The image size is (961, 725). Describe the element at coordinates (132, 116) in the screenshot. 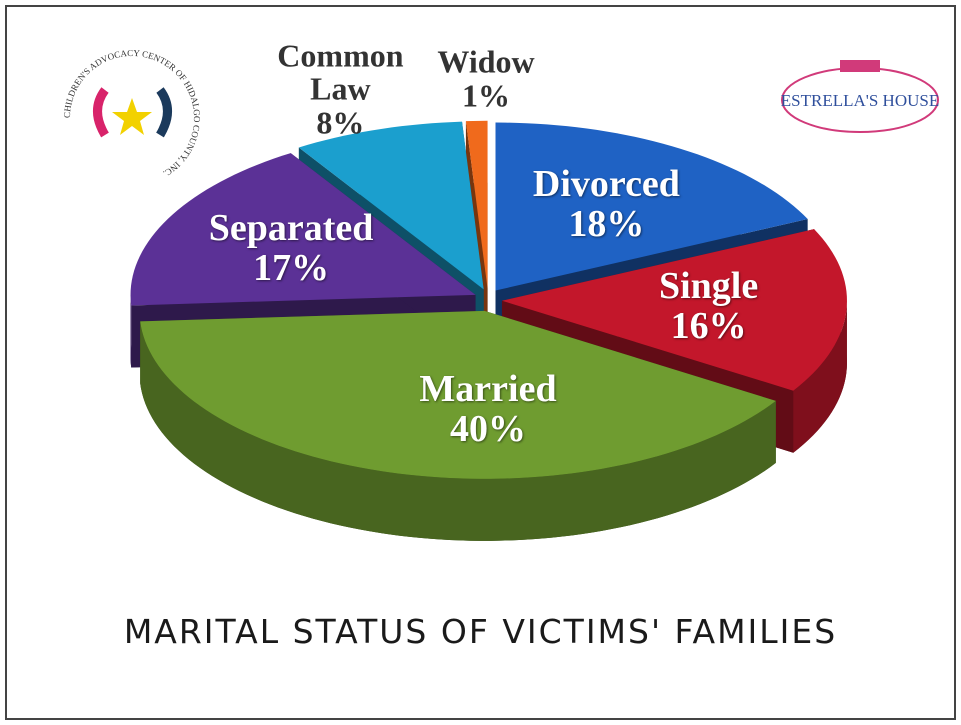

I see `logo-star` at that location.